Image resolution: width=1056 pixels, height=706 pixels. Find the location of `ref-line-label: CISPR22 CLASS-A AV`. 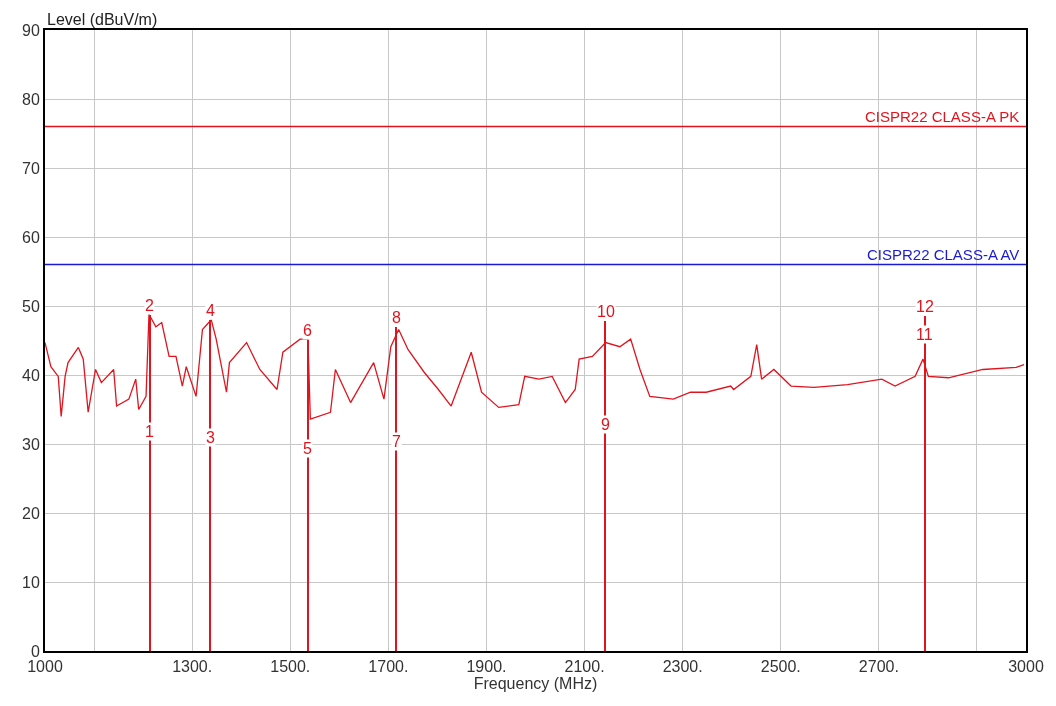

ref-line-label: CISPR22 CLASS-A AV is located at coordinates (943, 254).